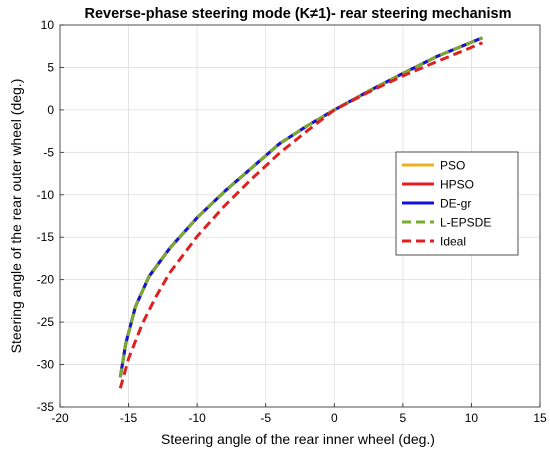 Image resolution: width=550 pixels, height=456 pixels. Describe the element at coordinates (452, 166) in the screenshot. I see `legend-label: PSO` at that location.